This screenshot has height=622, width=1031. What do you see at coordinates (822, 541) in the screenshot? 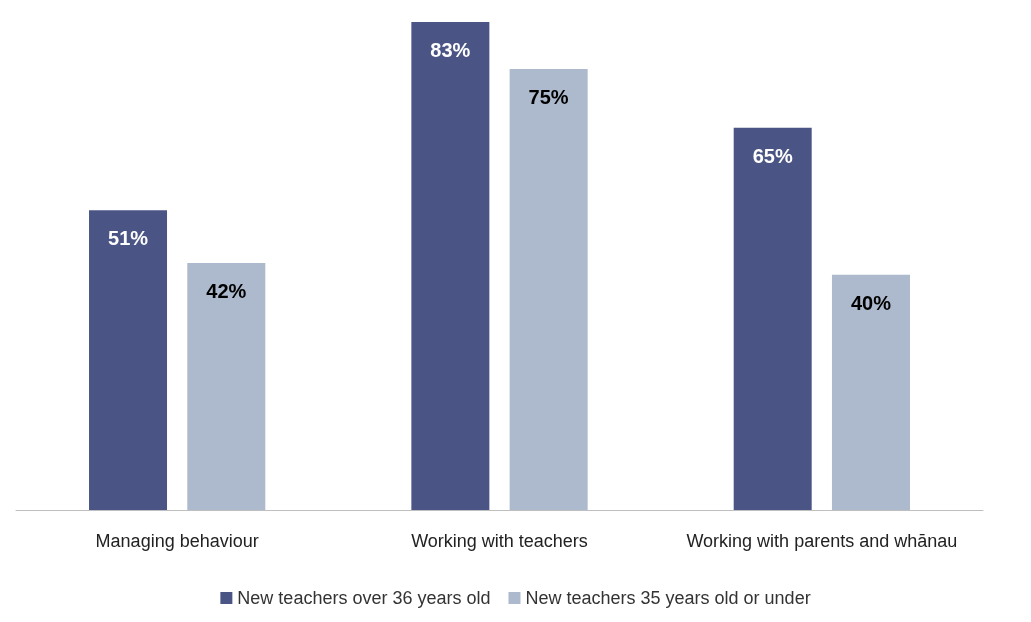
I see `x-tick-label: Working with parents and whānau` at bounding box center [822, 541].